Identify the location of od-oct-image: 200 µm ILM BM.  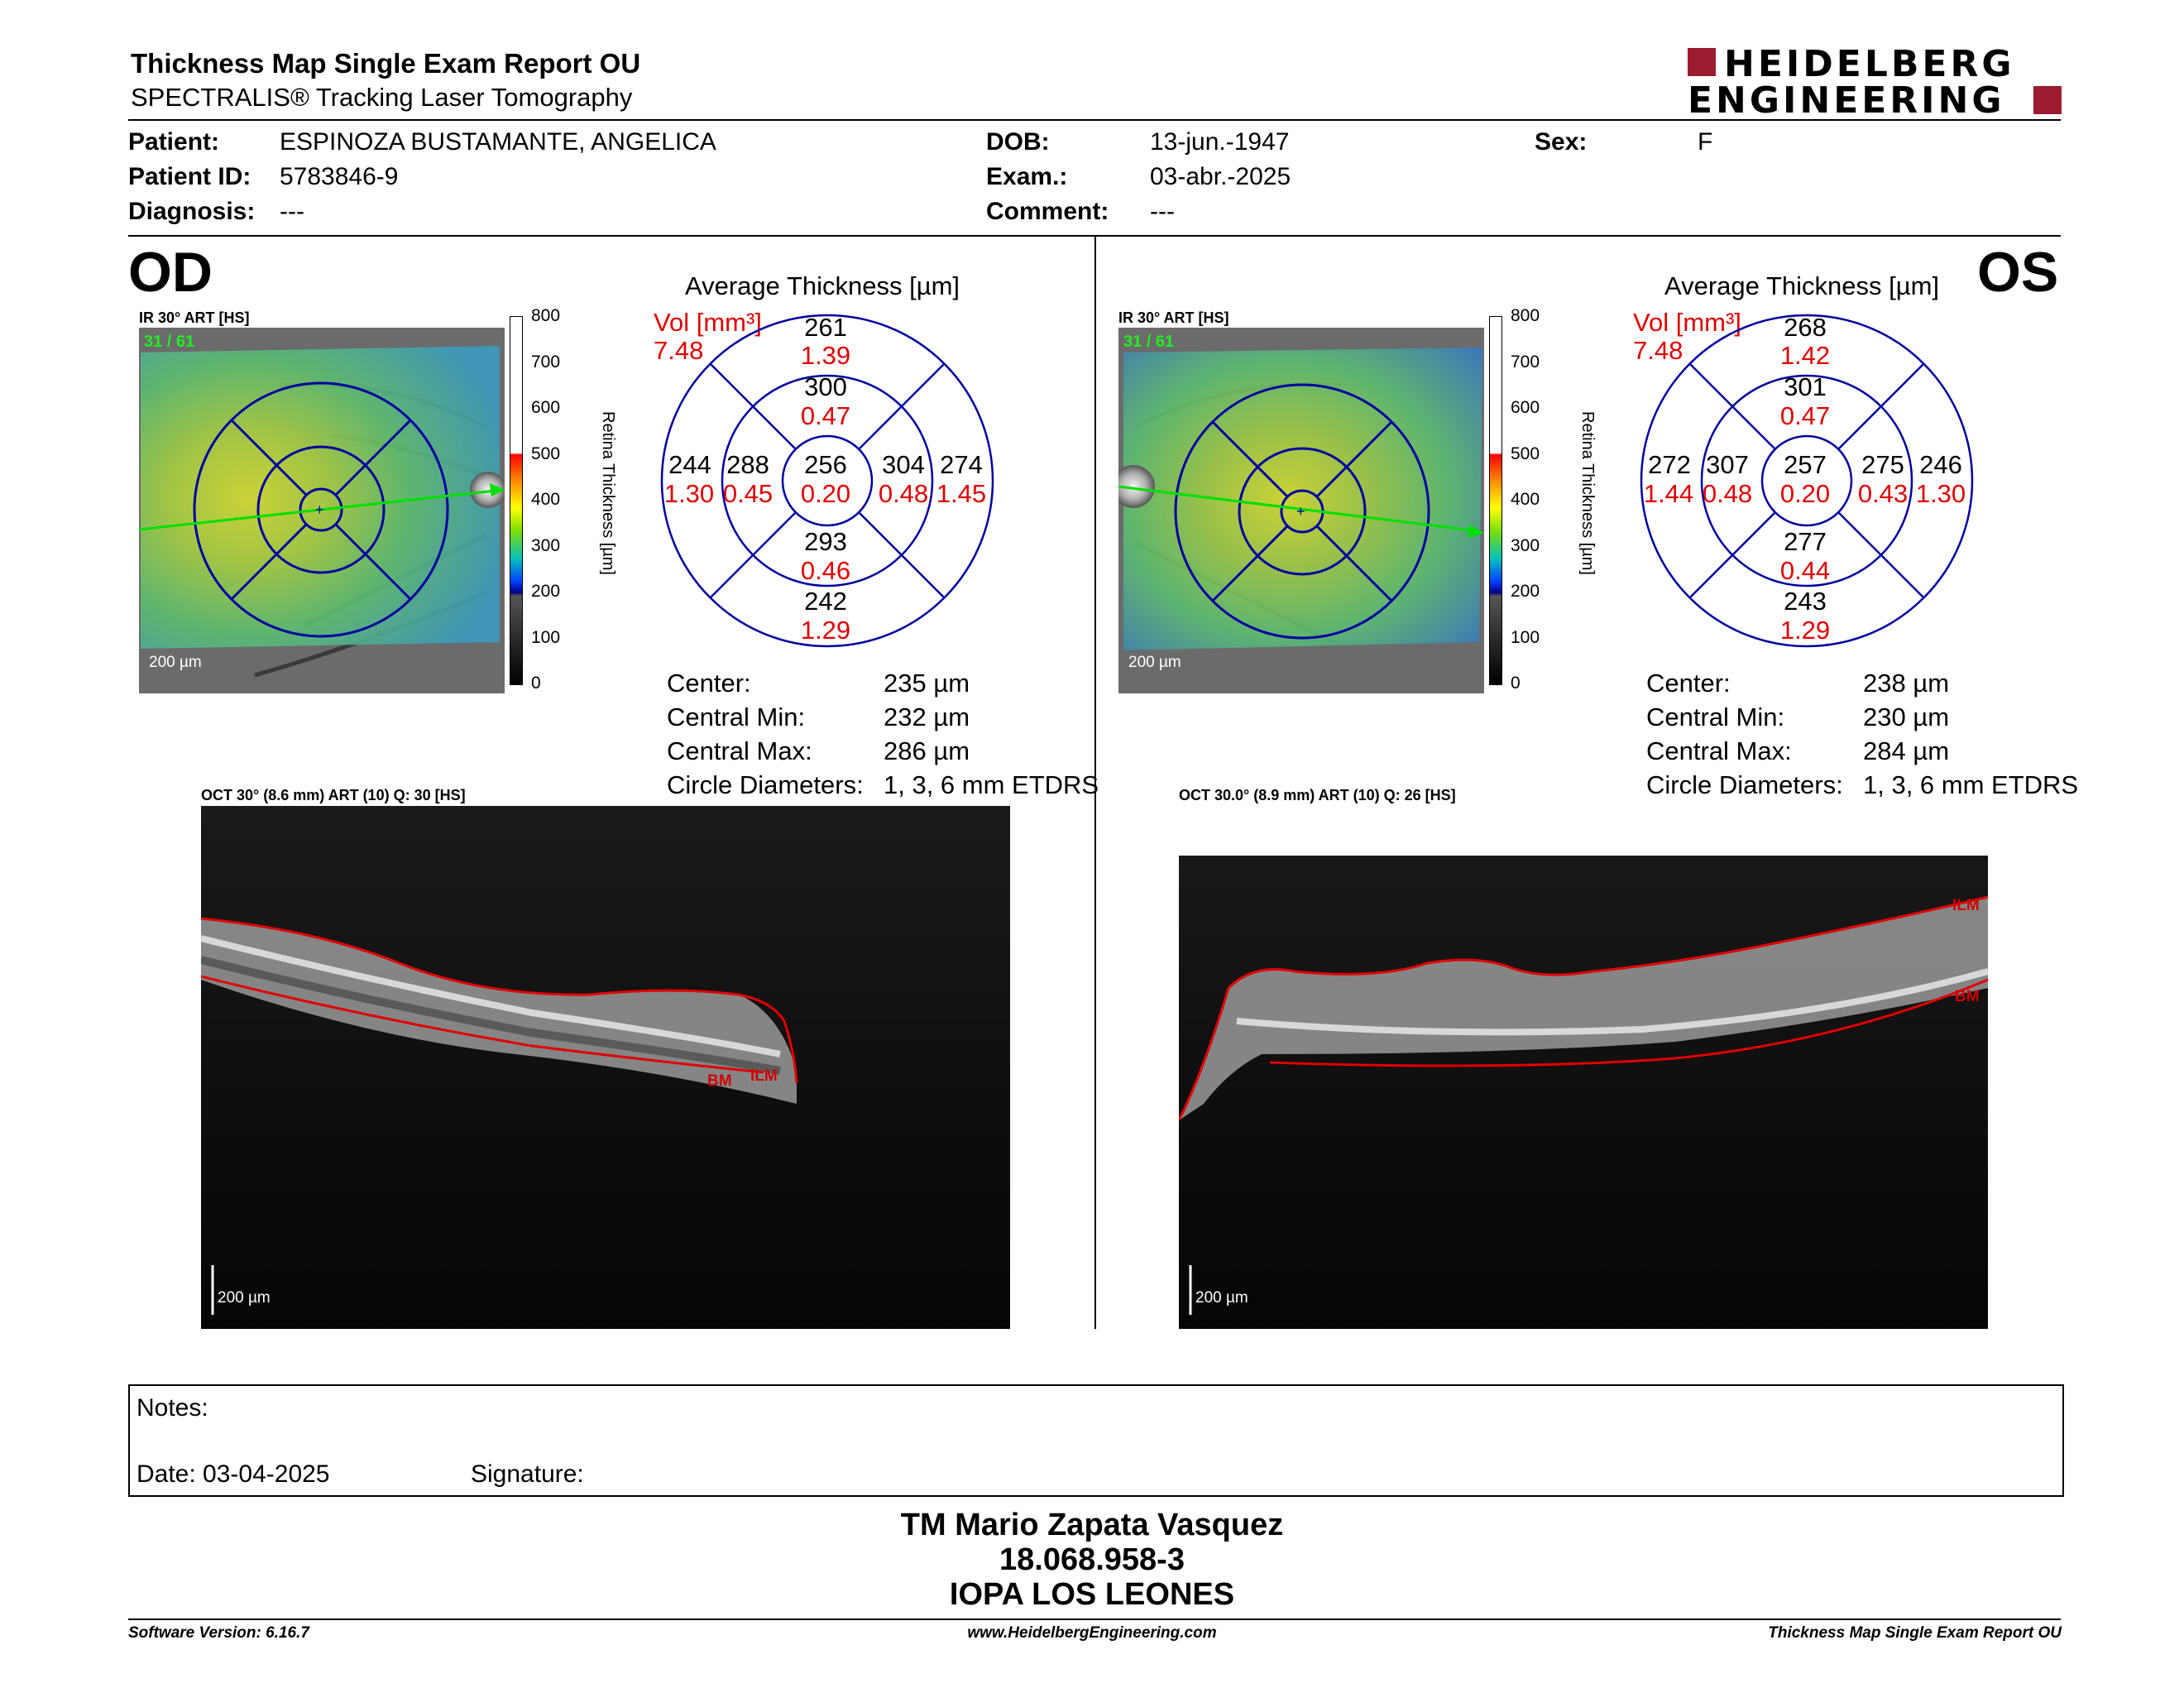
(605, 1067).